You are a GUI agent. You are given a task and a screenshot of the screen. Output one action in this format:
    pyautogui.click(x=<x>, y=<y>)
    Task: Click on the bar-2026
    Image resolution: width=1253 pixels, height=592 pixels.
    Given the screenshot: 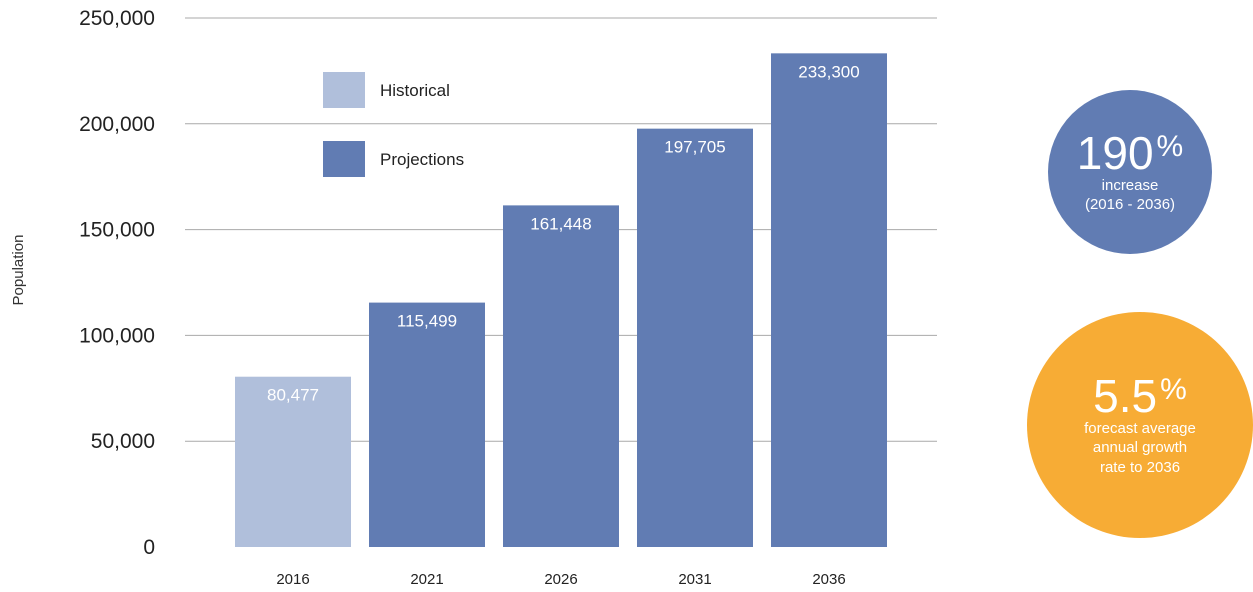 What is the action you would take?
    pyautogui.click(x=561, y=376)
    